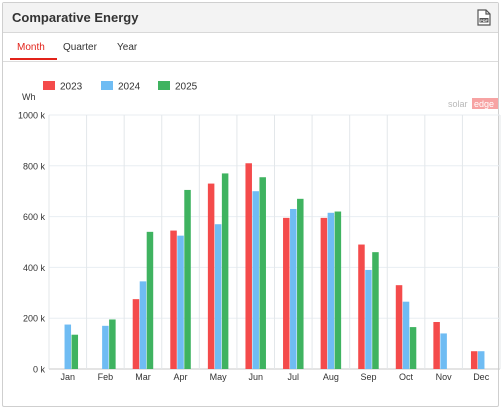 The height and width of the screenshot is (415, 504). I want to click on bar-2024-oct, so click(406, 335).